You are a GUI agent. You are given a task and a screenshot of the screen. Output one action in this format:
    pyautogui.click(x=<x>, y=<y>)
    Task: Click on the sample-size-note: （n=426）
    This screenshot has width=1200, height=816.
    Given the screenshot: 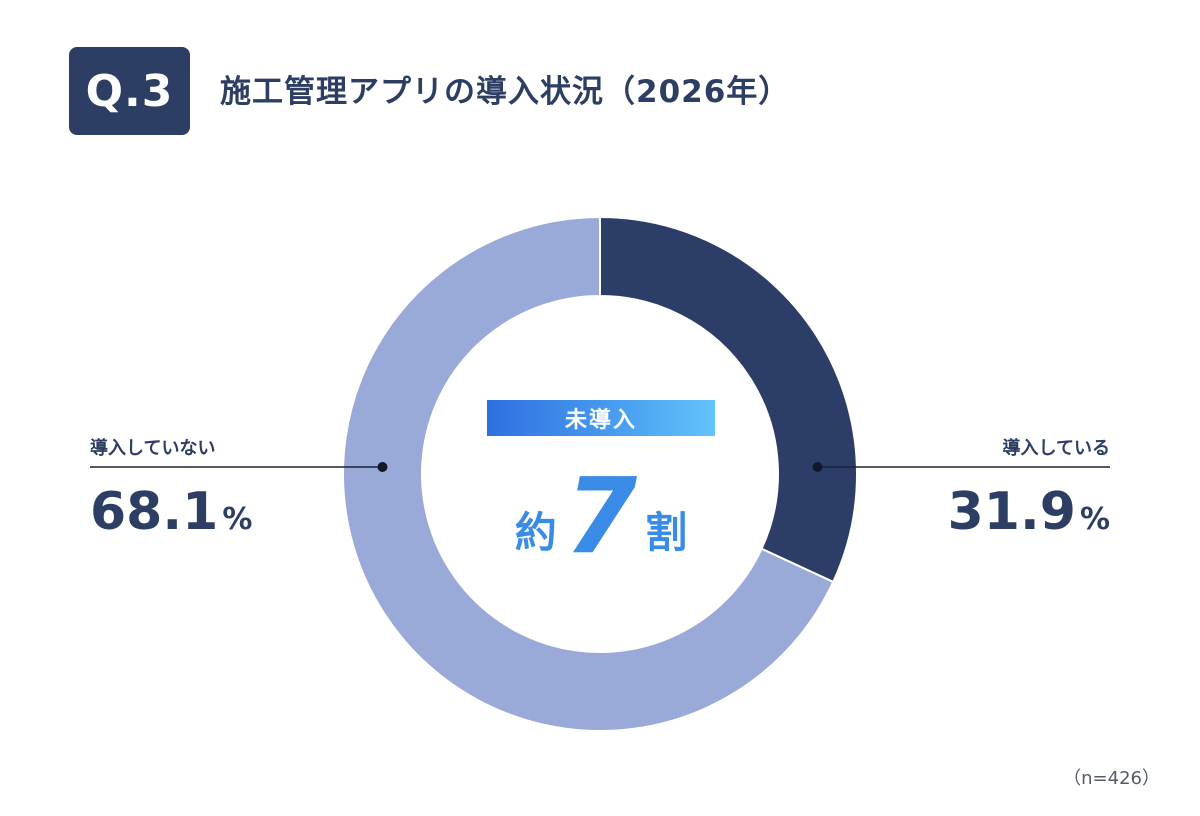 What is the action you would take?
    pyautogui.click(x=1111, y=778)
    